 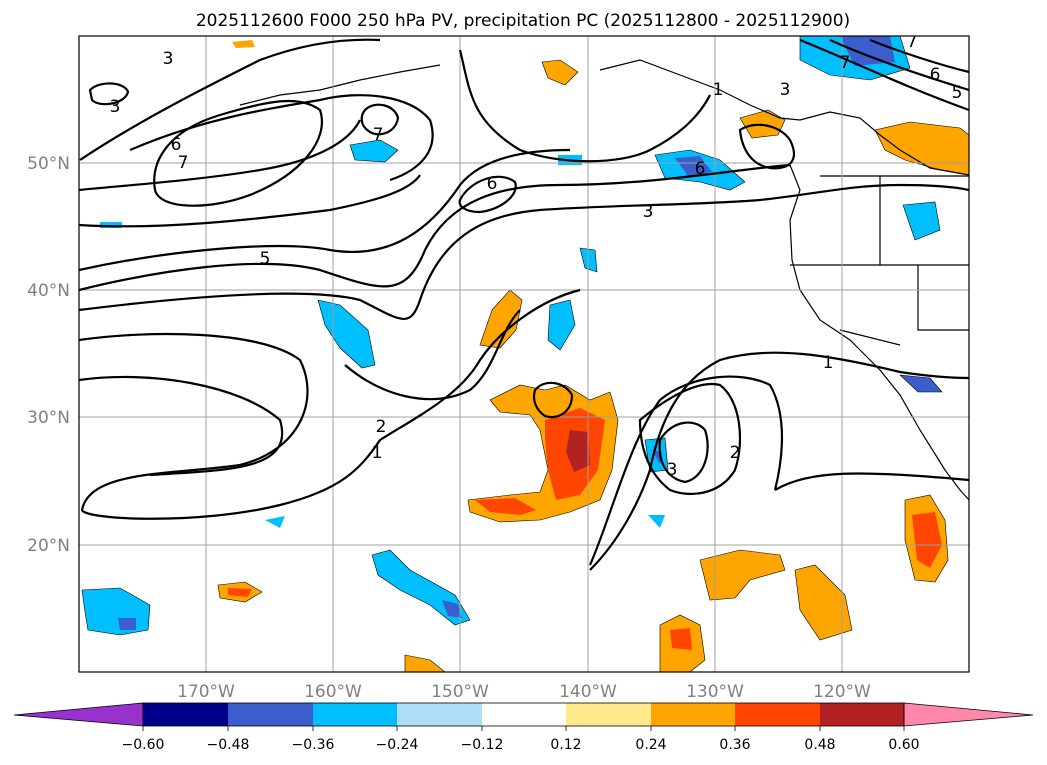 What do you see at coordinates (650, 745) in the screenshot?
I see `colorbar-tick-label: 0.24` at bounding box center [650, 745].